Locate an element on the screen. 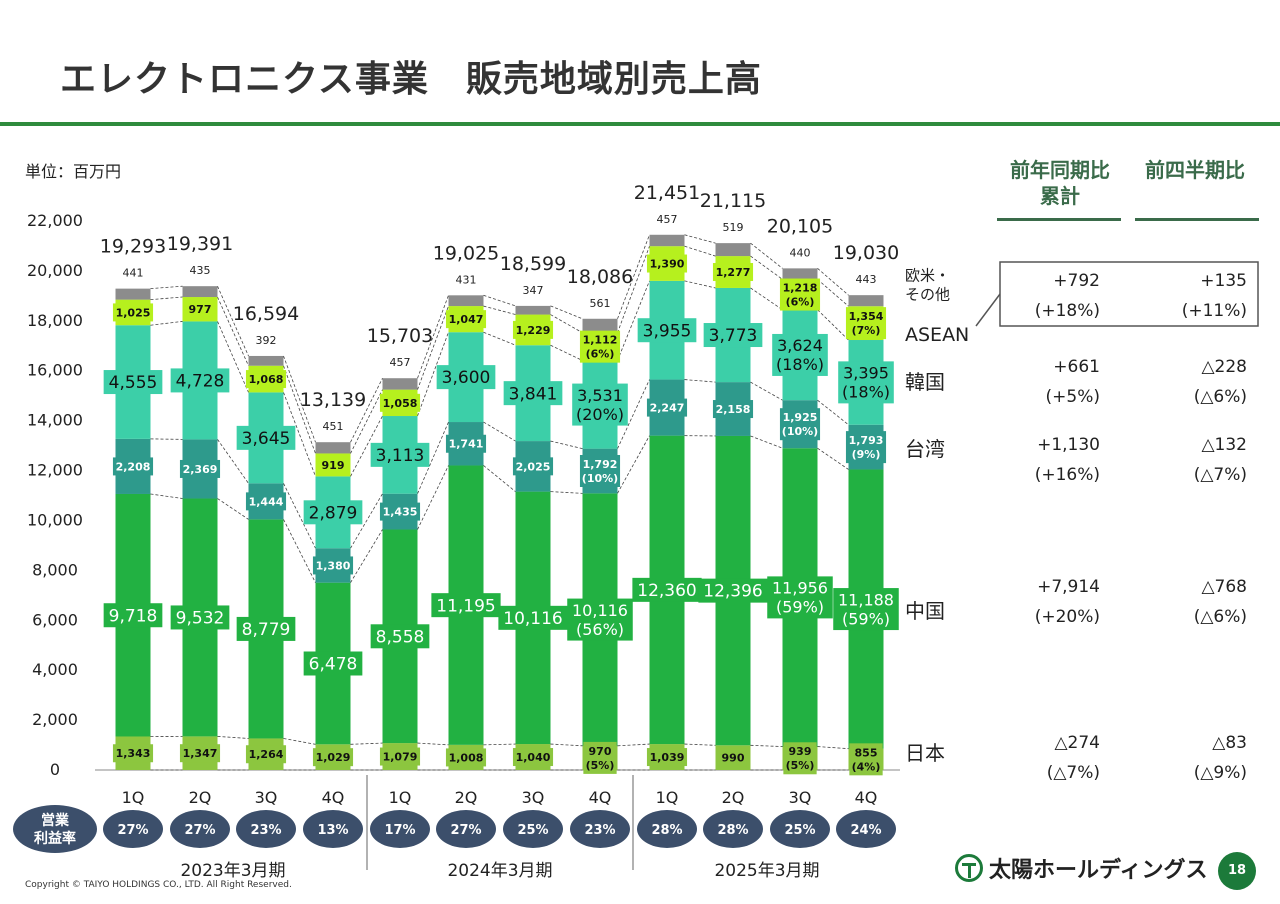  data-label: 443 is located at coordinates (866, 279).